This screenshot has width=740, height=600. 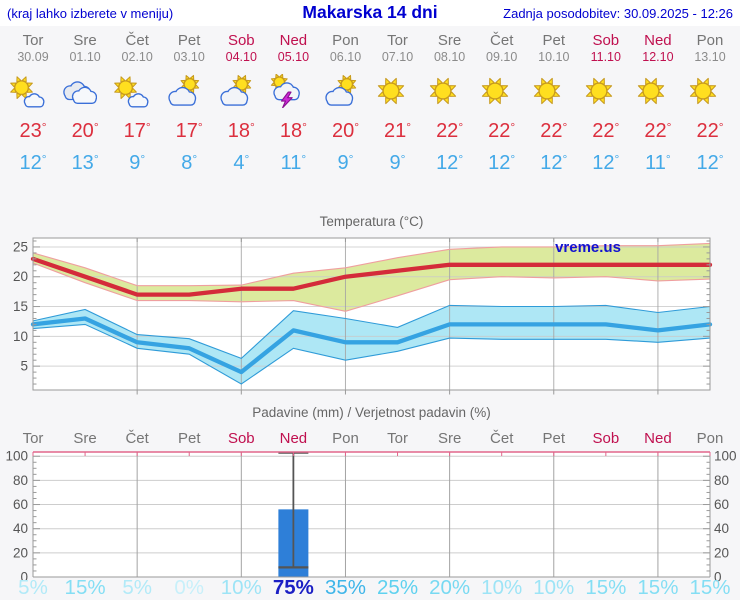 What do you see at coordinates (710, 57) in the screenshot?
I see `day-date: 13.10` at bounding box center [710, 57].